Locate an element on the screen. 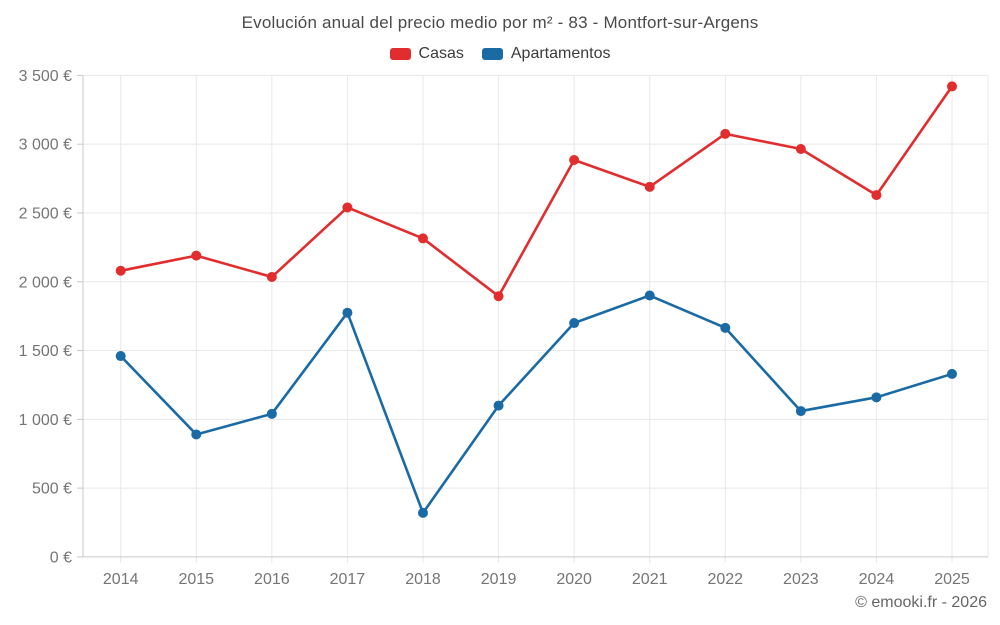 This screenshot has width=1000, height=625. y-tick-label: 0 € is located at coordinates (61, 557).